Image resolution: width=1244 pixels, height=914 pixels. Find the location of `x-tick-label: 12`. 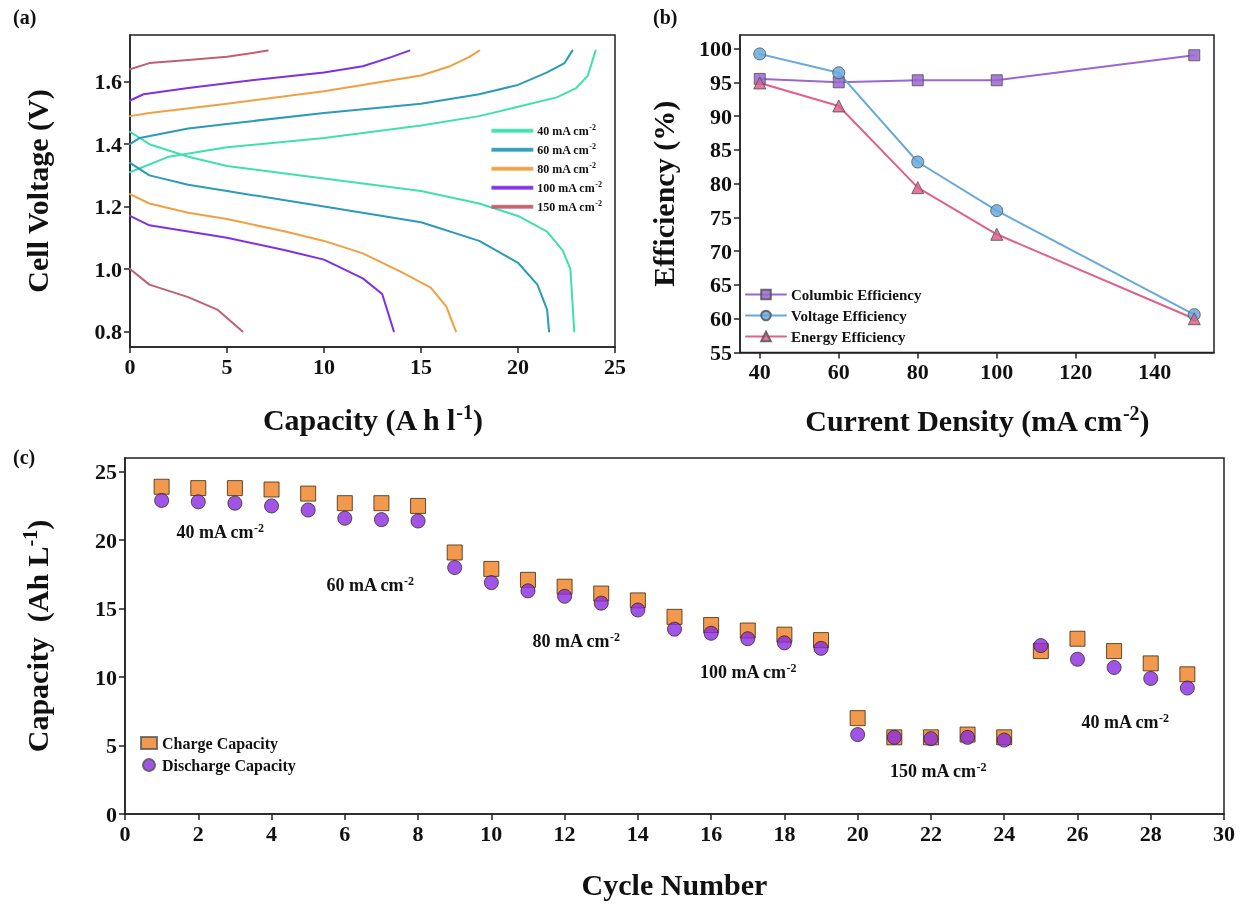

x-tick-label: 12 is located at coordinates (564, 833).